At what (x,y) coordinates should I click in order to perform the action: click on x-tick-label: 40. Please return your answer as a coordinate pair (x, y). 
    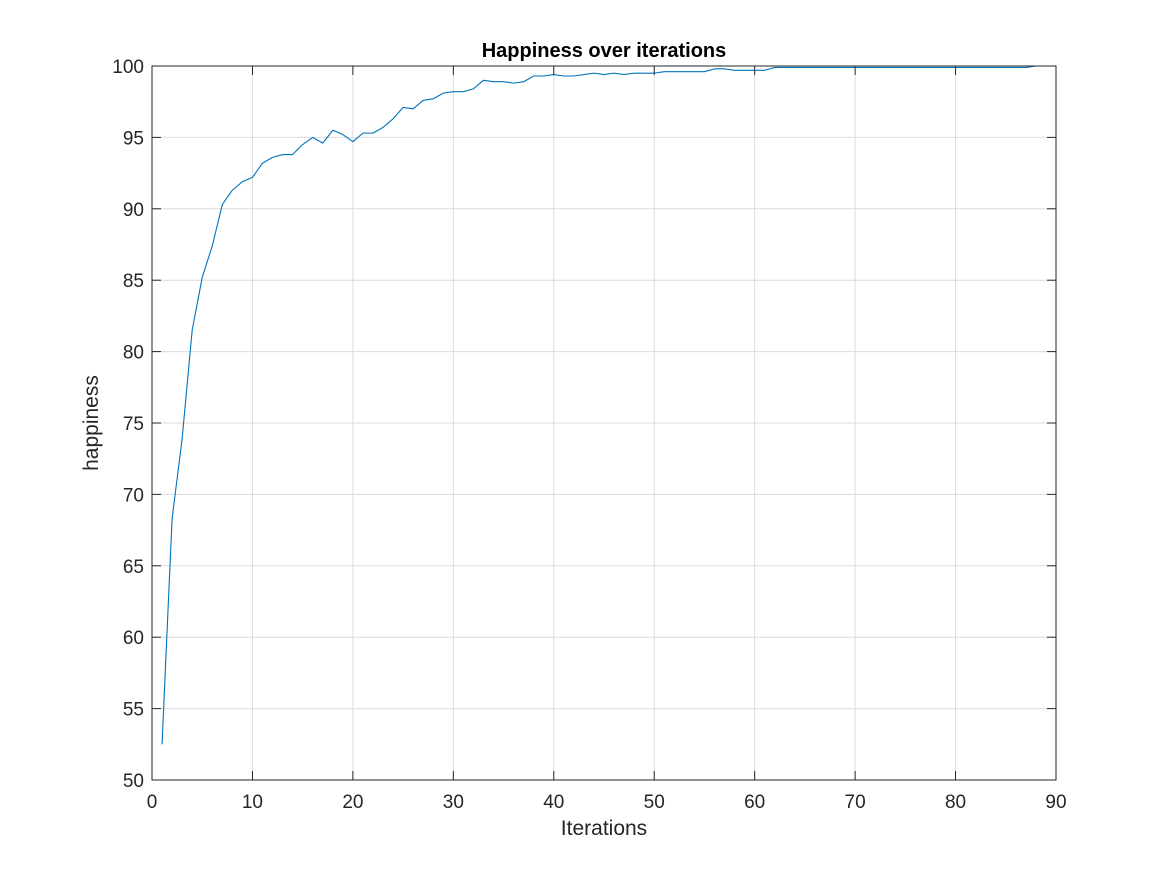
    Looking at the image, I should click on (553, 802).